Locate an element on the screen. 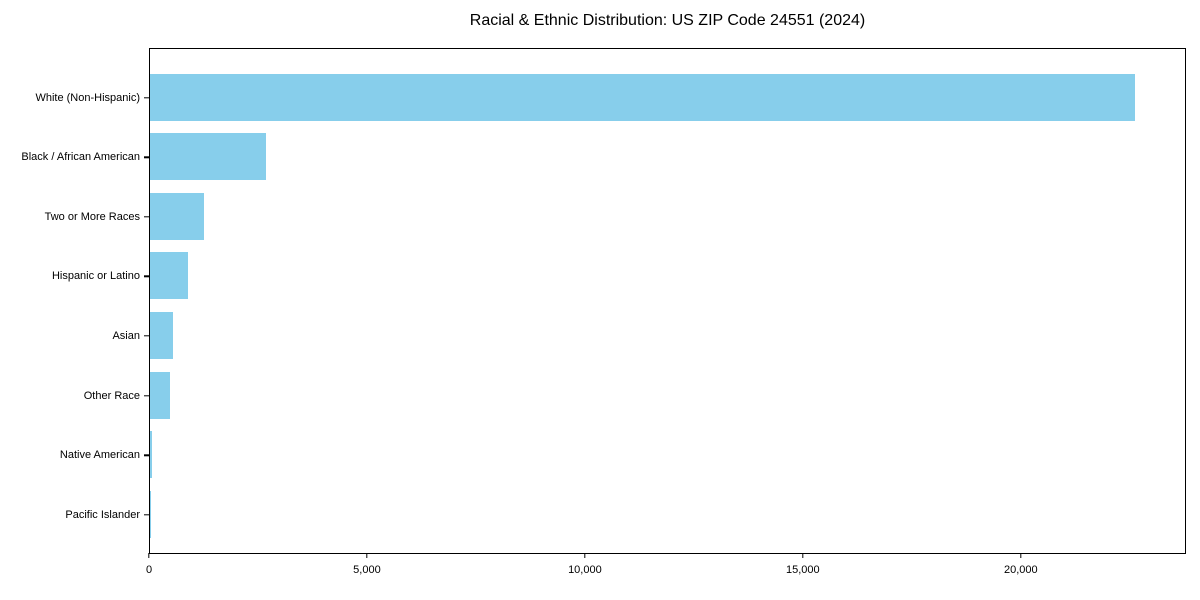 The height and width of the screenshot is (600, 1200). bar-other-race is located at coordinates (160, 395).